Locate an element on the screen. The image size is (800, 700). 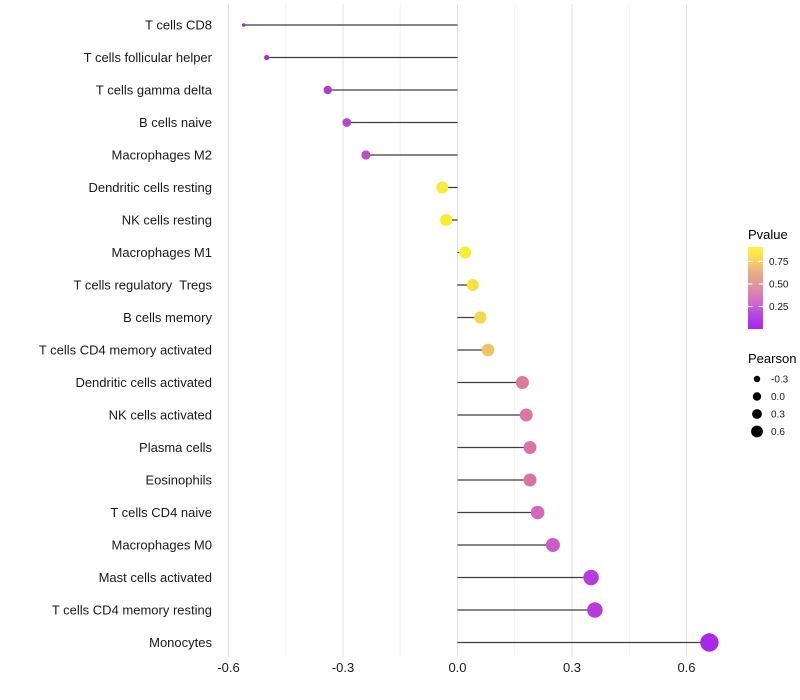
y-axis-label: T cells regulatory Tregs is located at coordinates (143, 285).